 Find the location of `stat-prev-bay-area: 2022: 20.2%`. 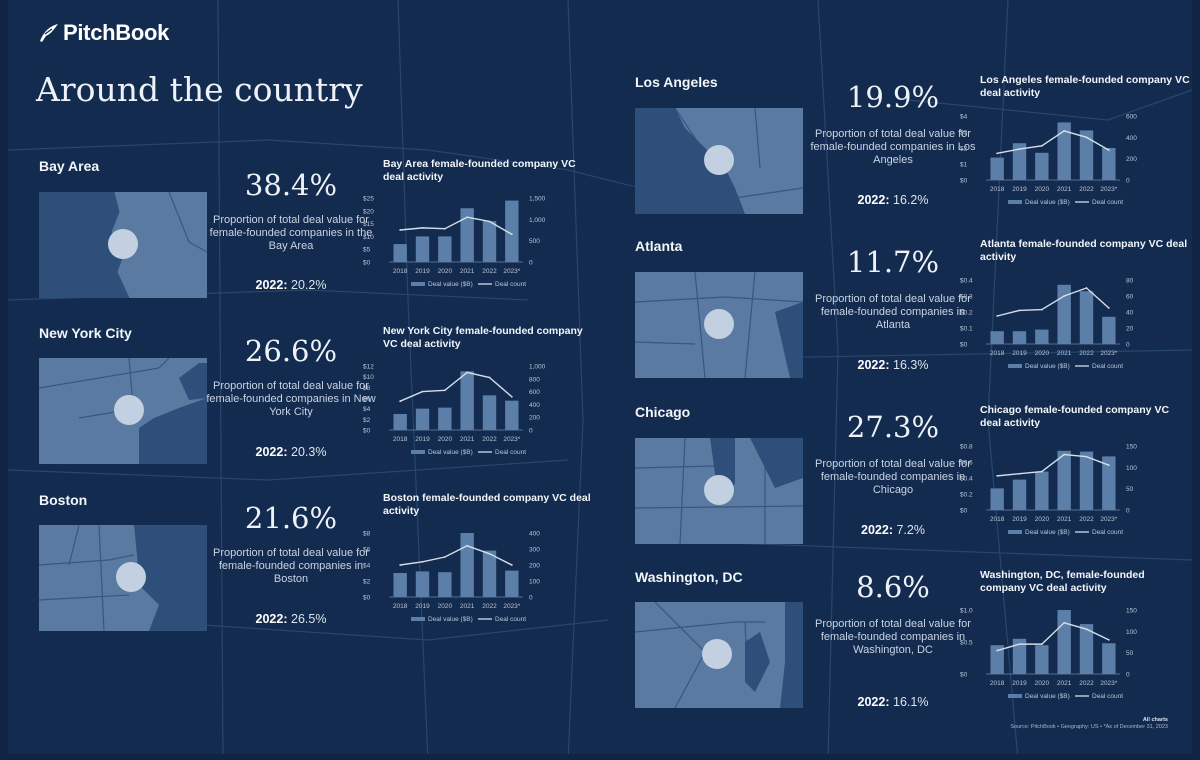

stat-prev-bay-area: 2022: 20.2% is located at coordinates (291, 285).